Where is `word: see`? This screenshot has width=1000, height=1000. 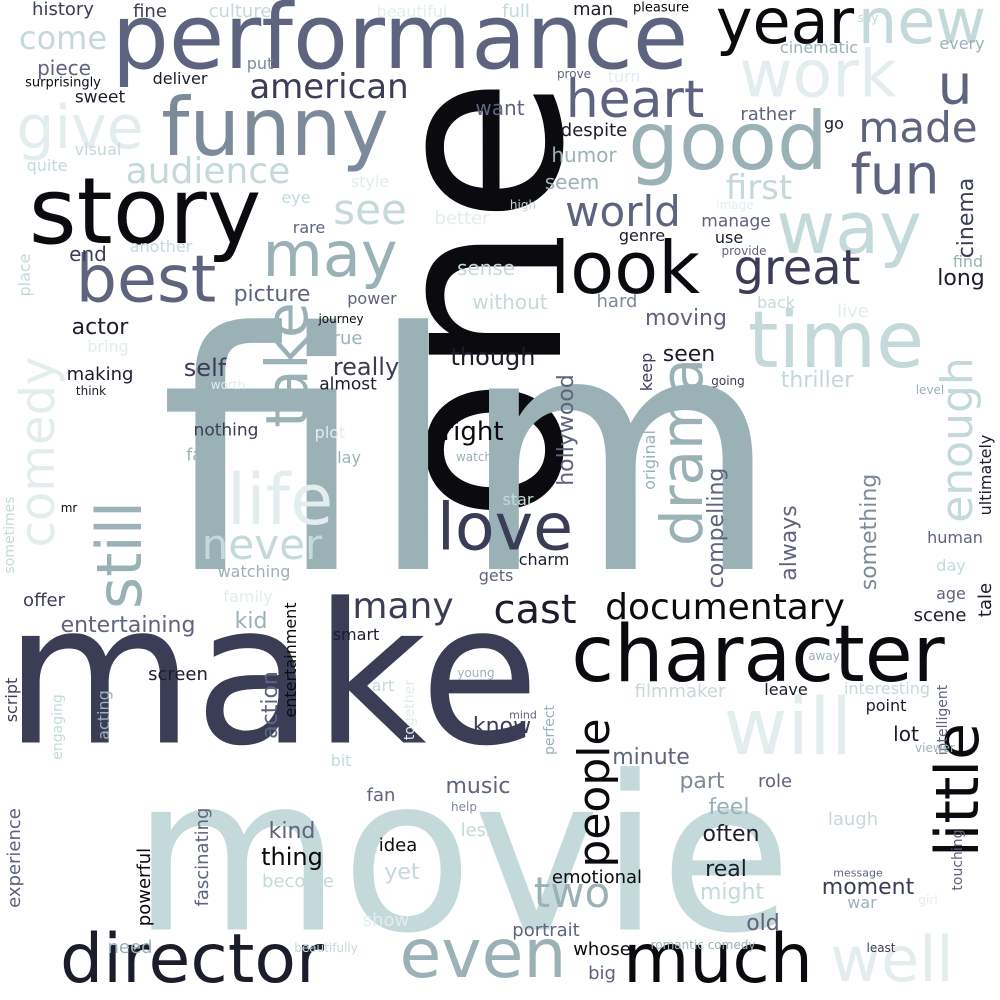
word: see is located at coordinates (370, 209).